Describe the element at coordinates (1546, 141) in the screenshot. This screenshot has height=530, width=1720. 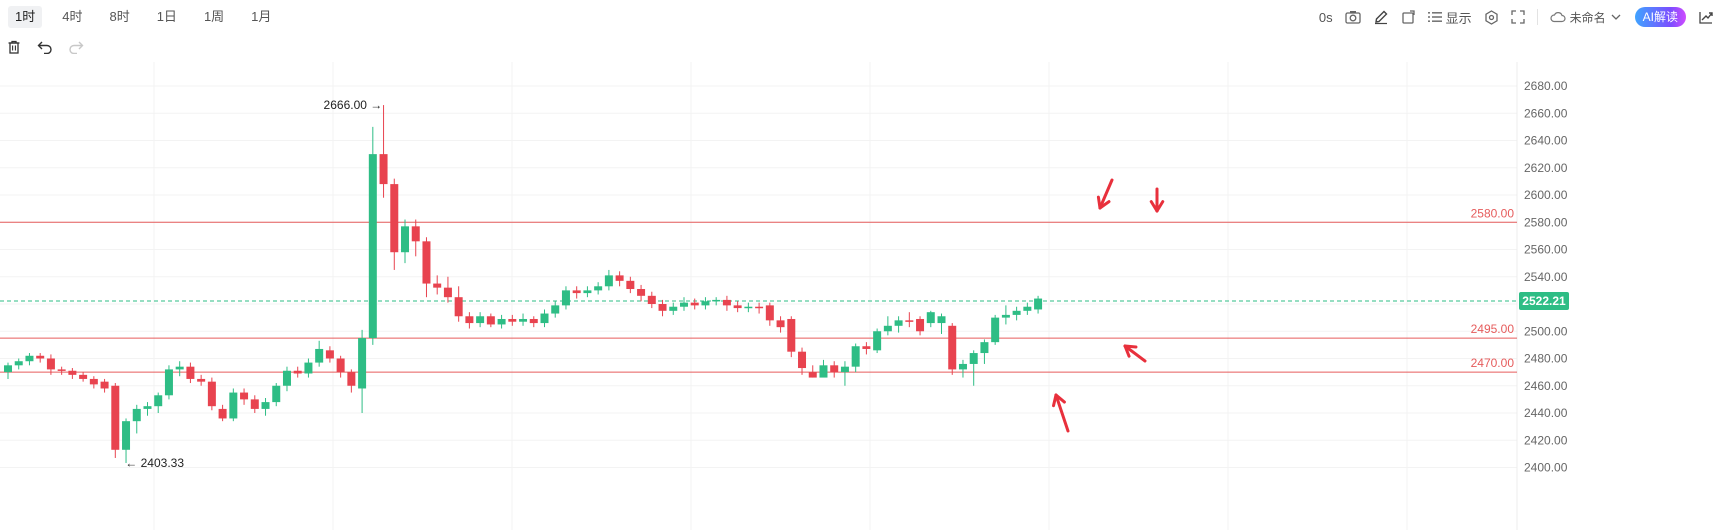
I see `price-axis-tick-label: 2640.00` at that location.